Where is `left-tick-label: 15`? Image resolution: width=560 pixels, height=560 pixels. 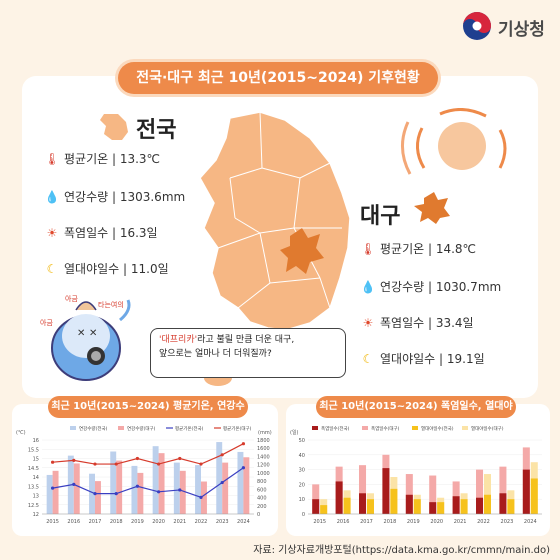
left-tick-label: 15 is located at coordinates (36, 460).